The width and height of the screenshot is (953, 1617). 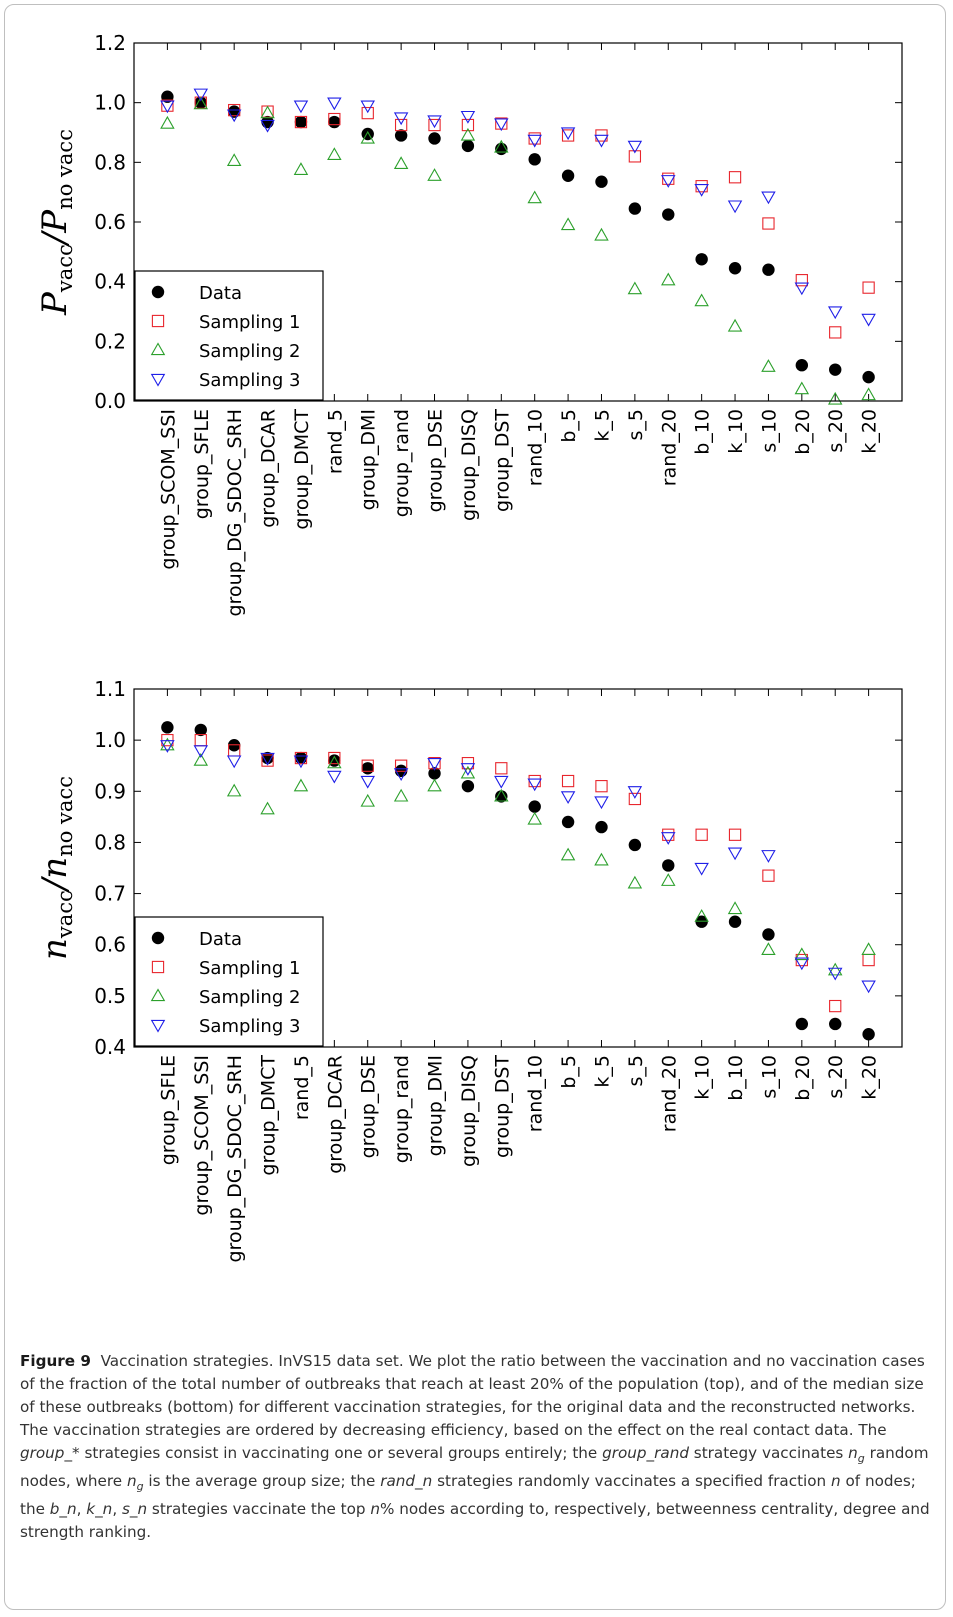 I want to click on x-tick-label: group_SCOM_SSI, so click(x=202, y=1135).